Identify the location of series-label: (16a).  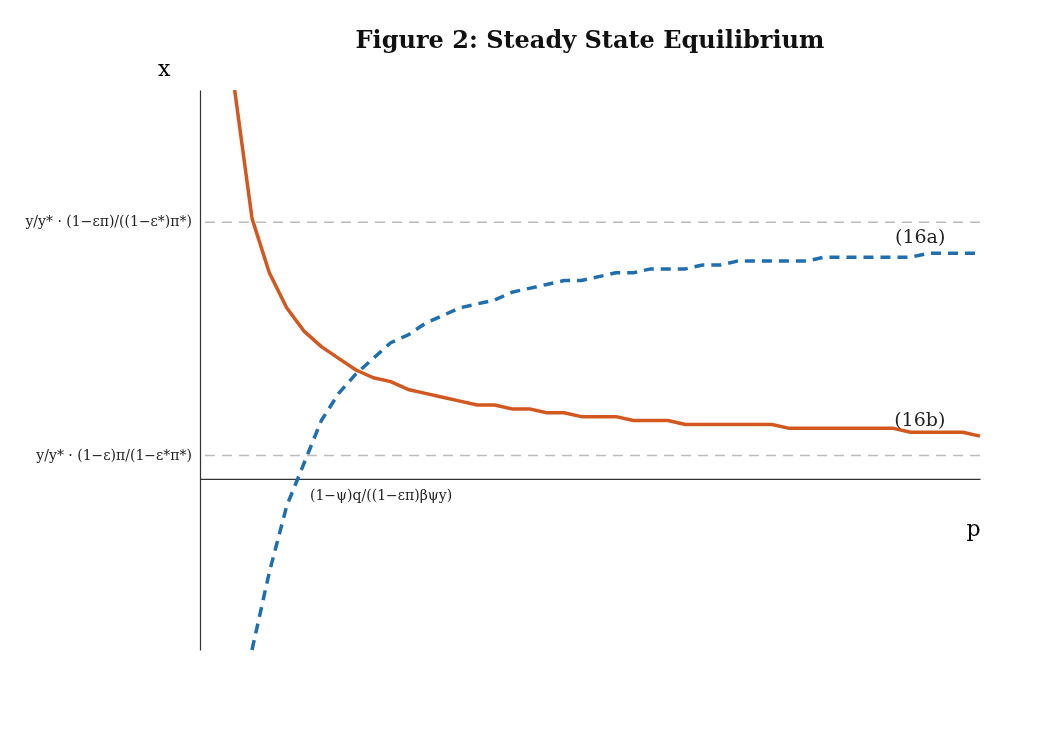
(920, 236).